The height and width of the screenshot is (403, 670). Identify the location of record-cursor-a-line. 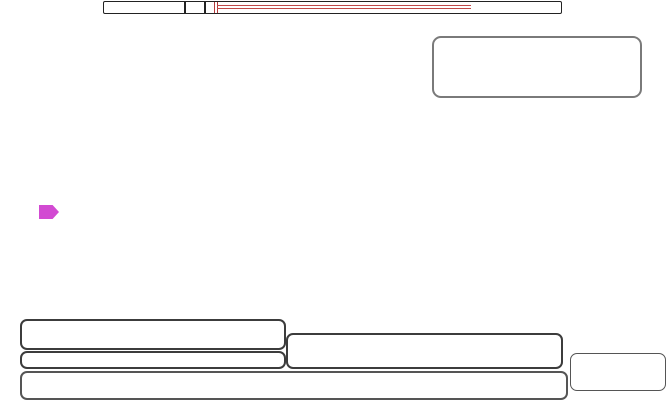
(214, 7).